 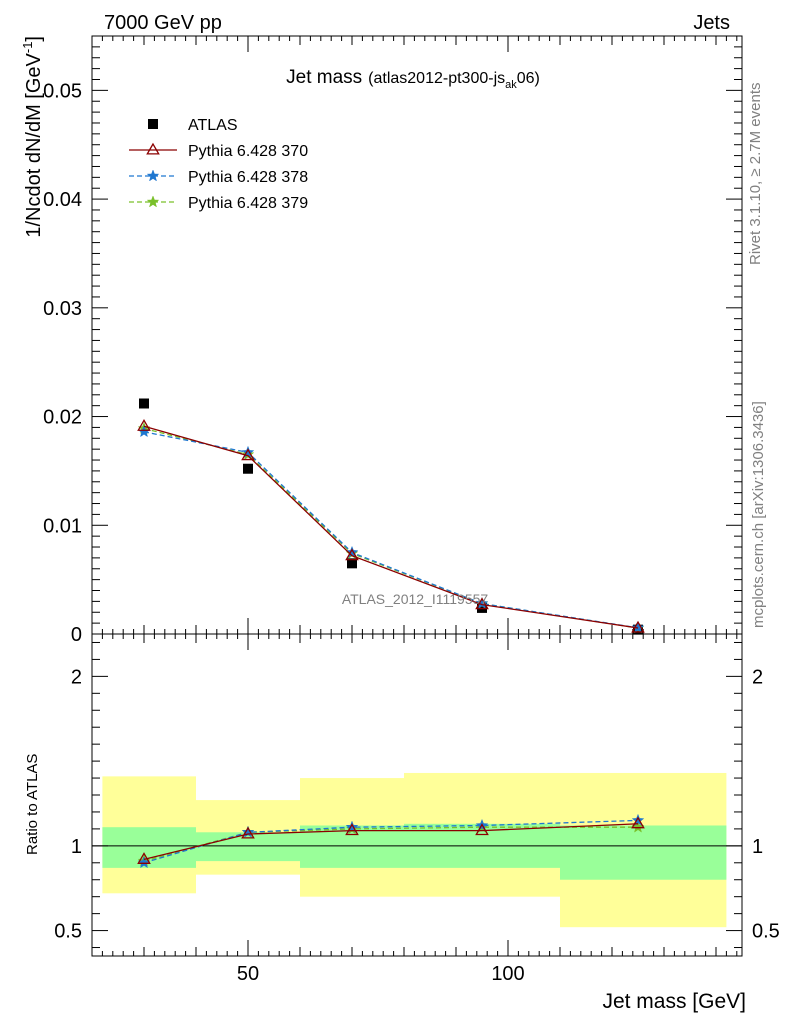 I want to click on ratio-y-tick-label-left: 0.5, so click(x=68, y=932).